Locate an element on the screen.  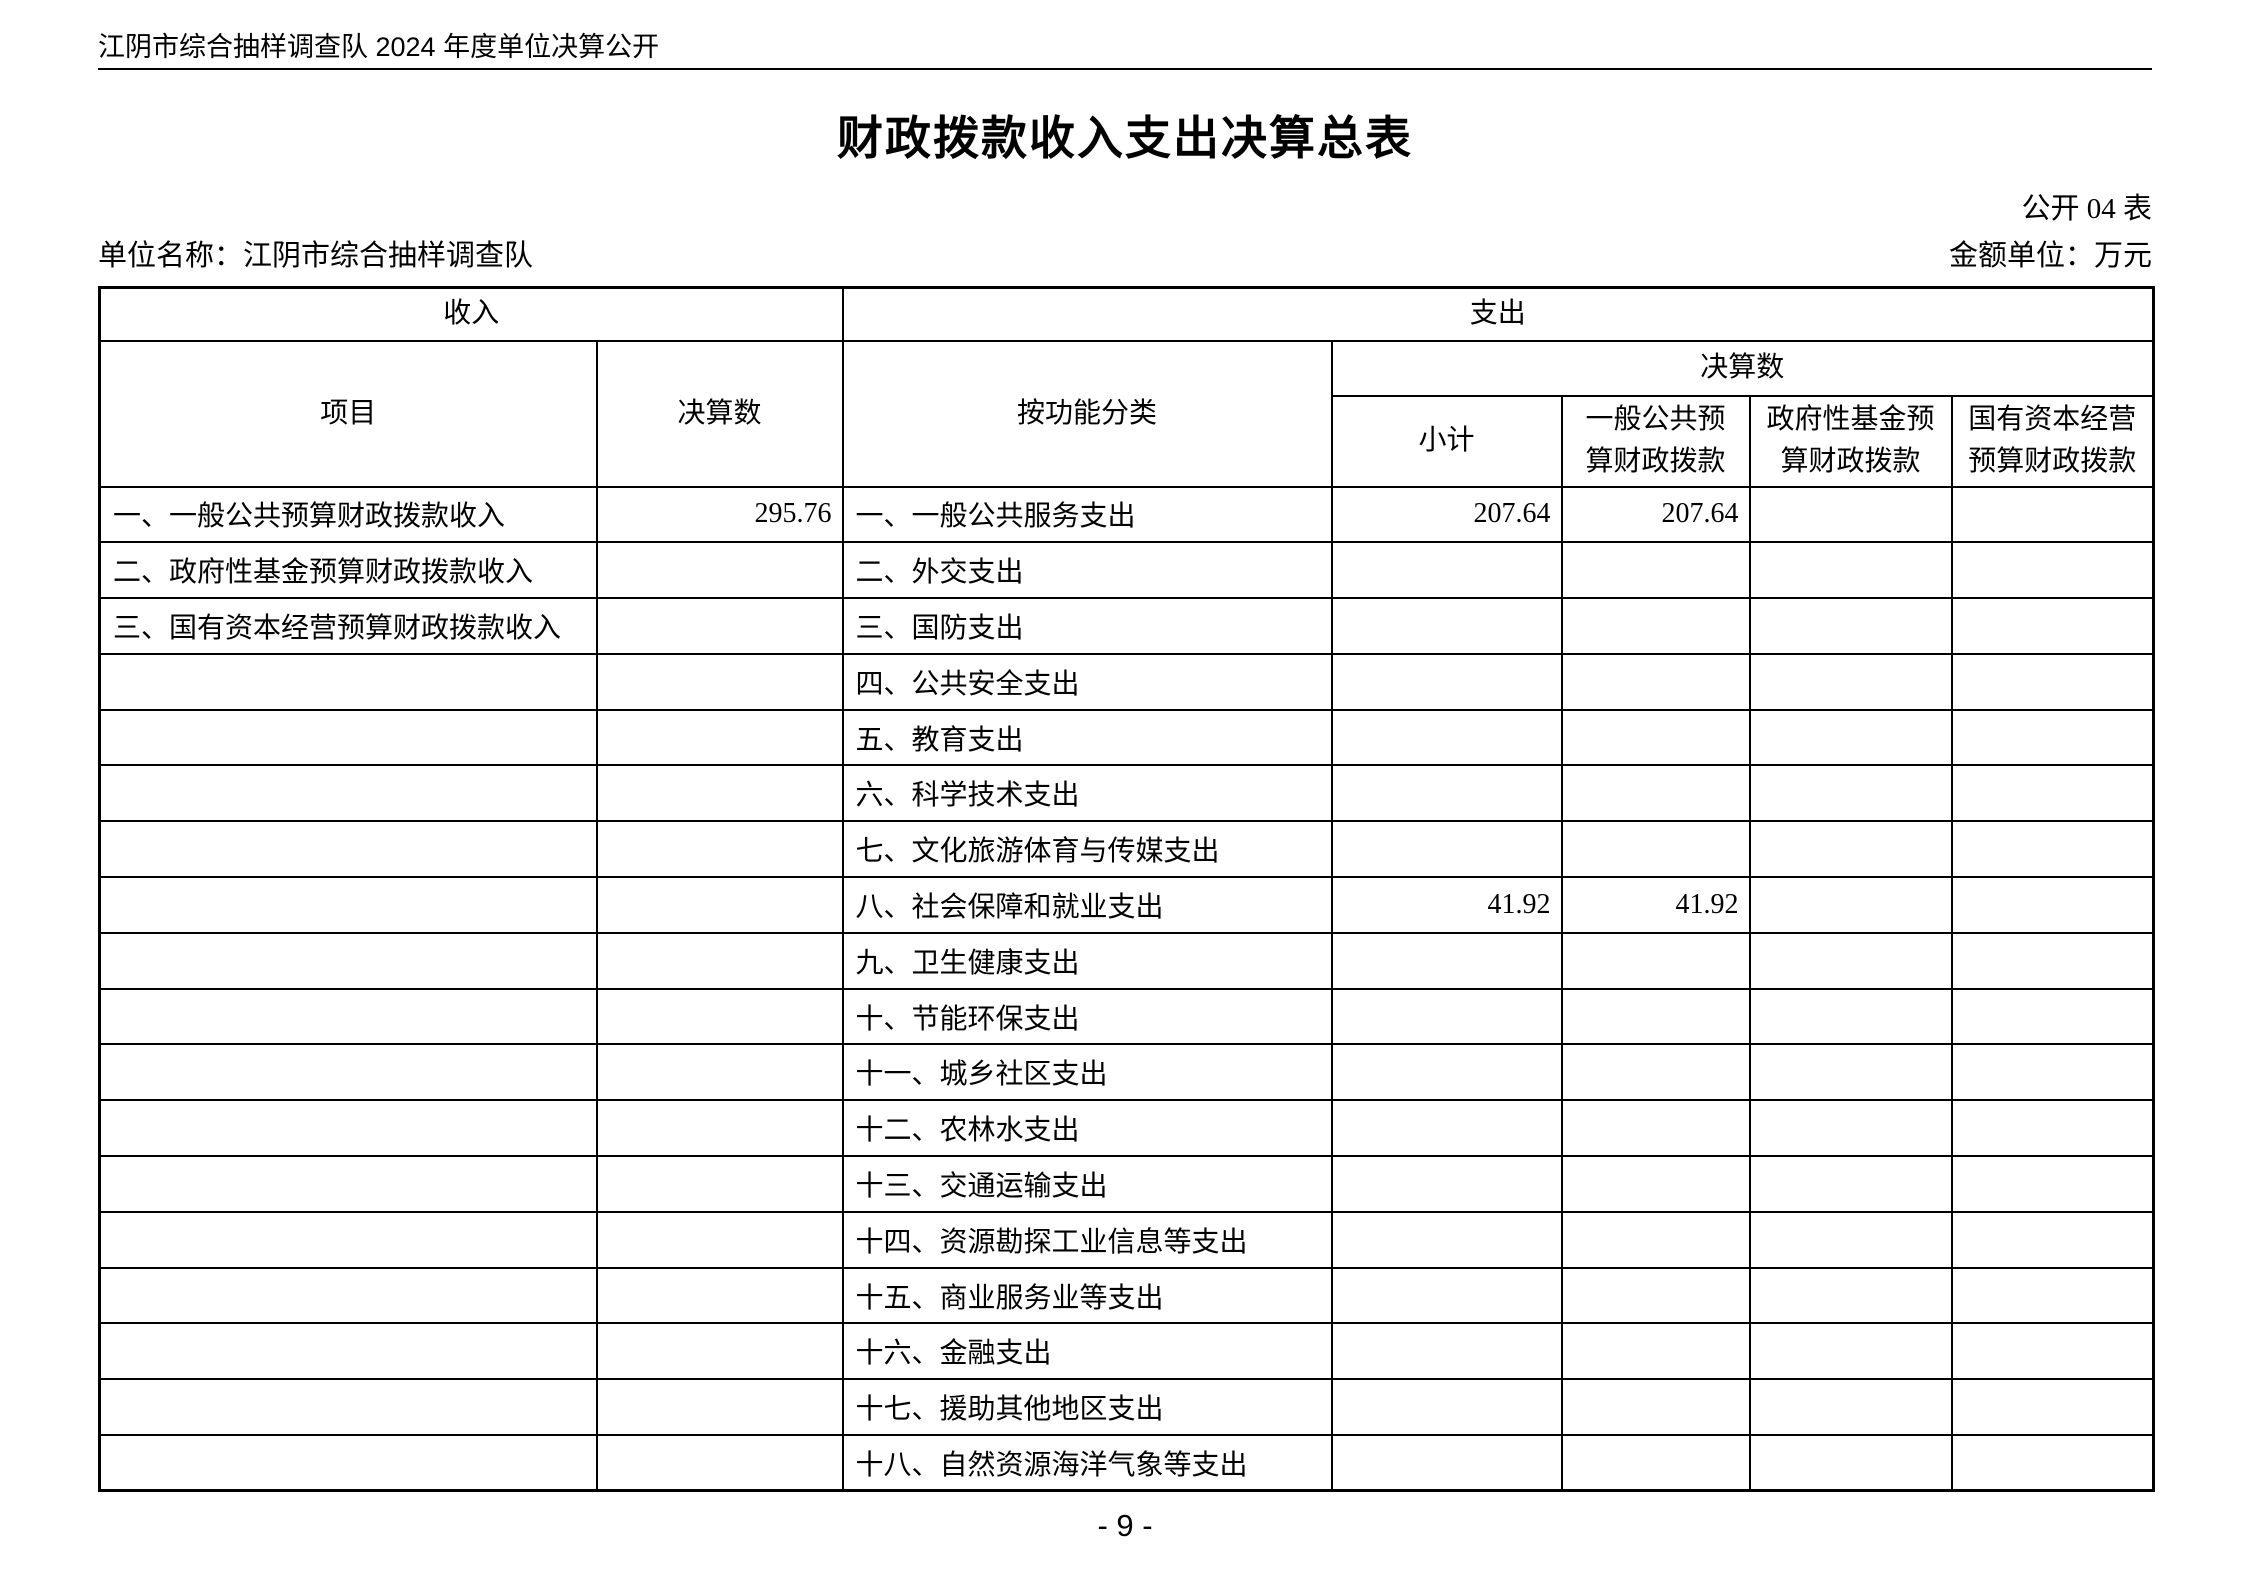
expenditure-item: 十三、交通运输支出 is located at coordinates (1087, 1184).